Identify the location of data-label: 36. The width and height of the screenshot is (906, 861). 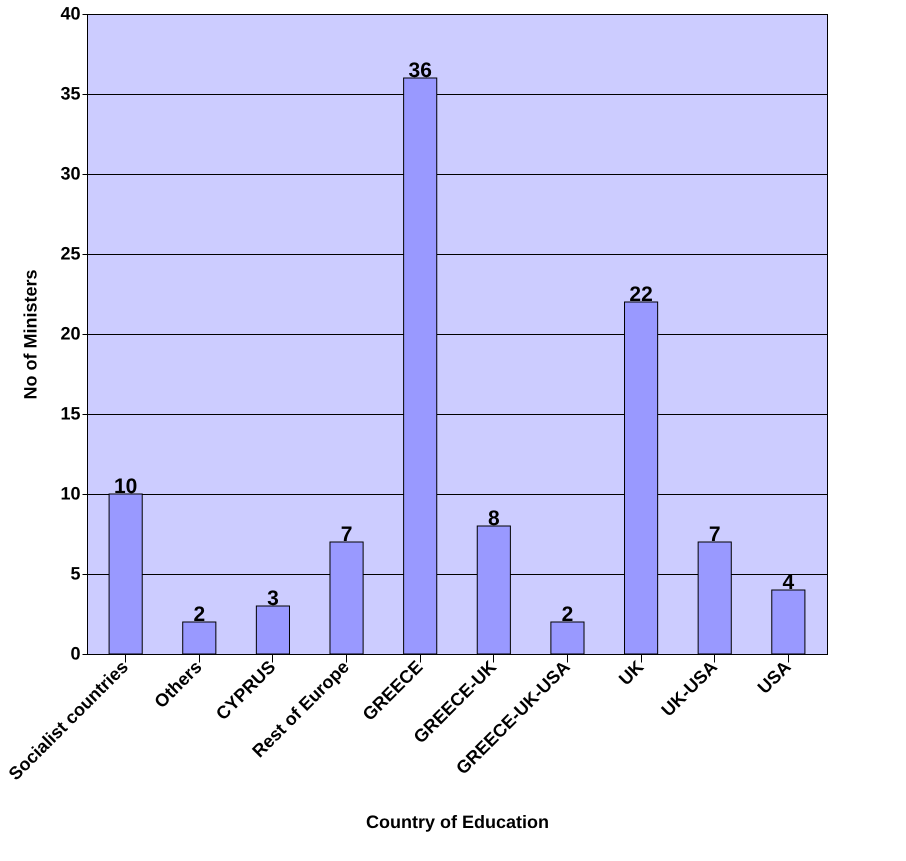
(420, 70).